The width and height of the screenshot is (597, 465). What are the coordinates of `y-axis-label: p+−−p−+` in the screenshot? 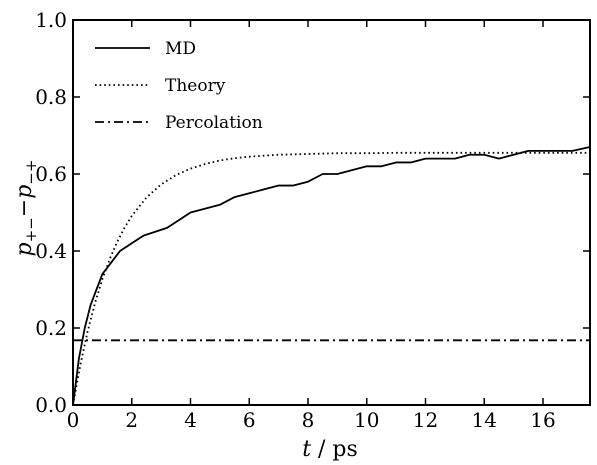 It's located at (26, 208).